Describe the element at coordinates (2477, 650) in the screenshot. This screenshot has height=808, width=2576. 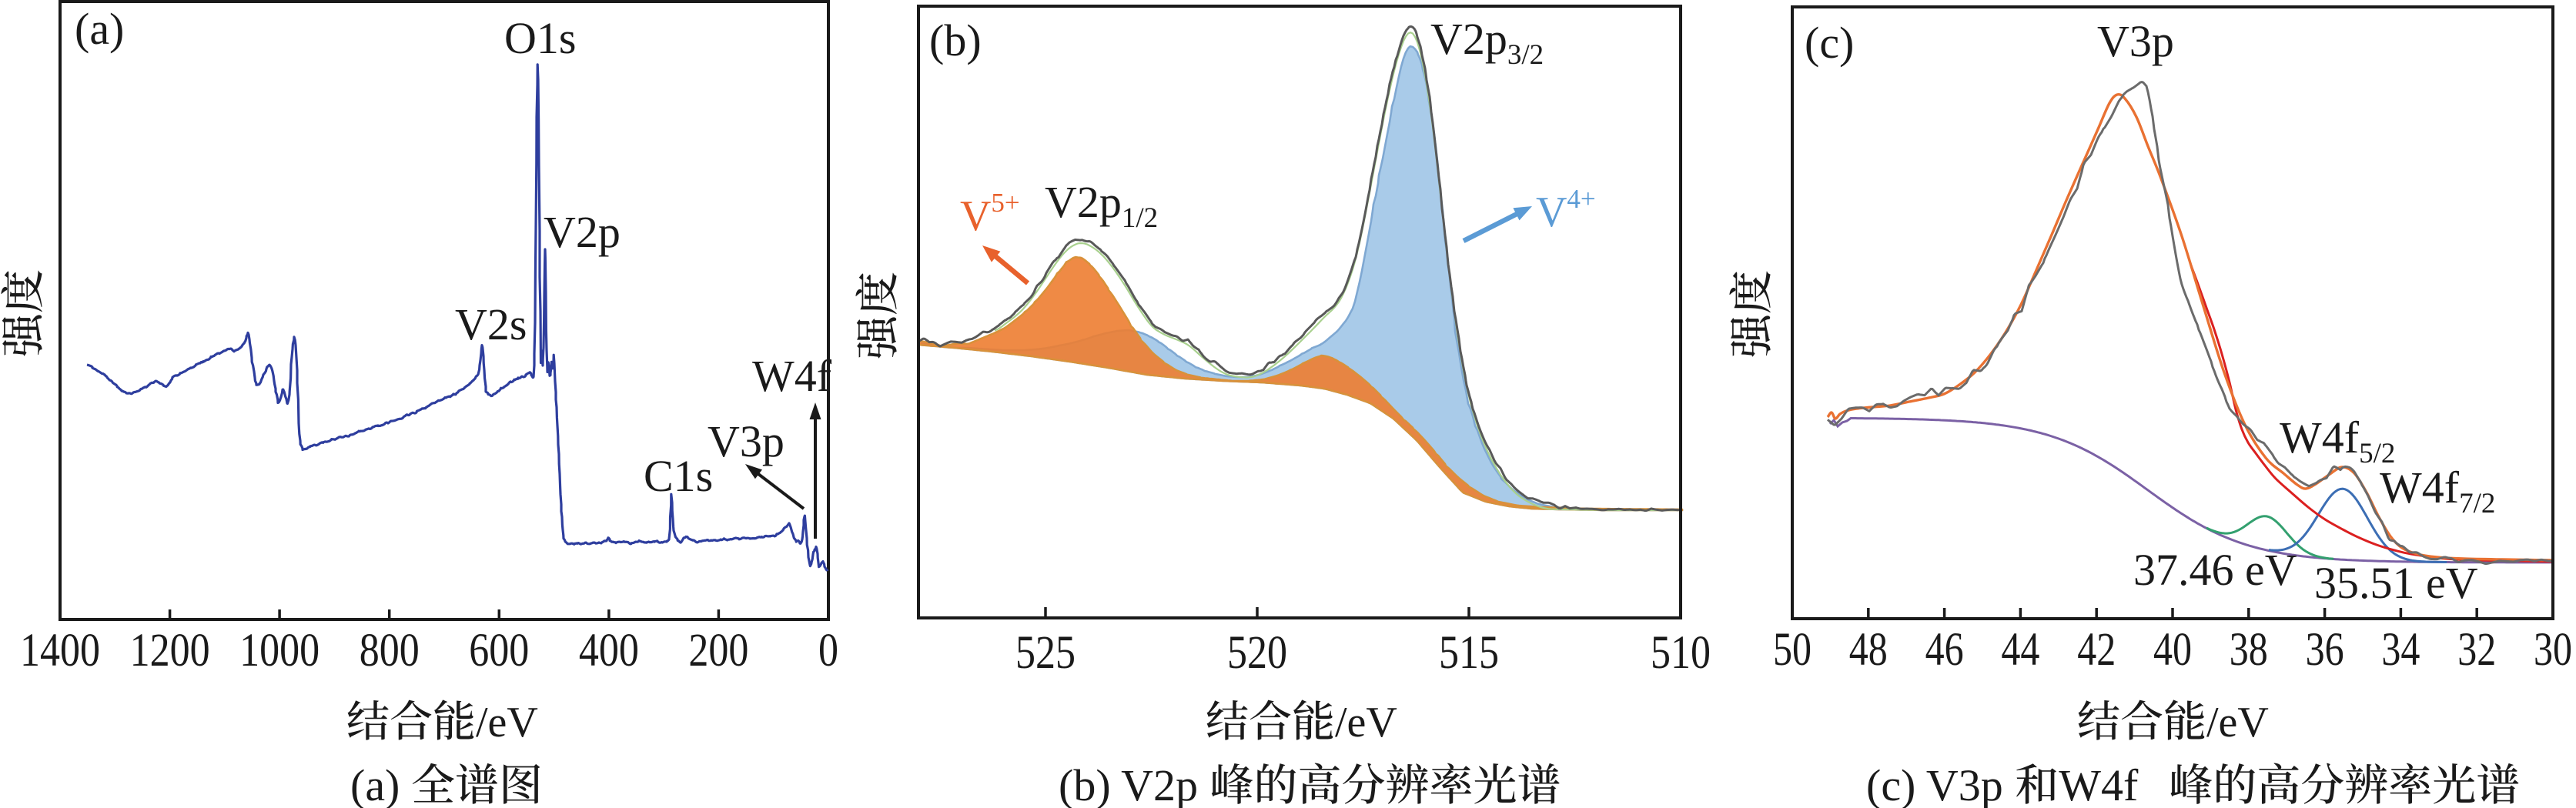
I see `svg-text: 32` at that location.